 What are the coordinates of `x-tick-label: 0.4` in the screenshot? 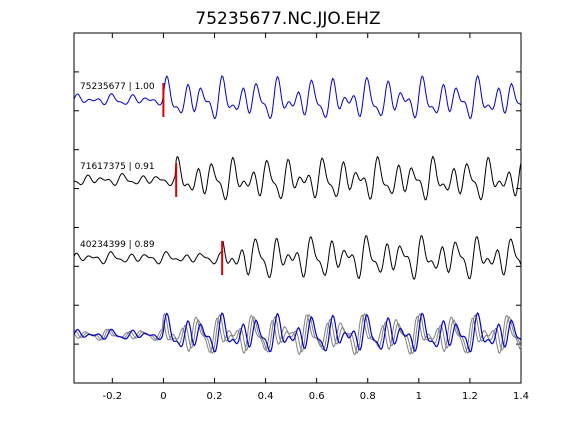 It's located at (266, 396).